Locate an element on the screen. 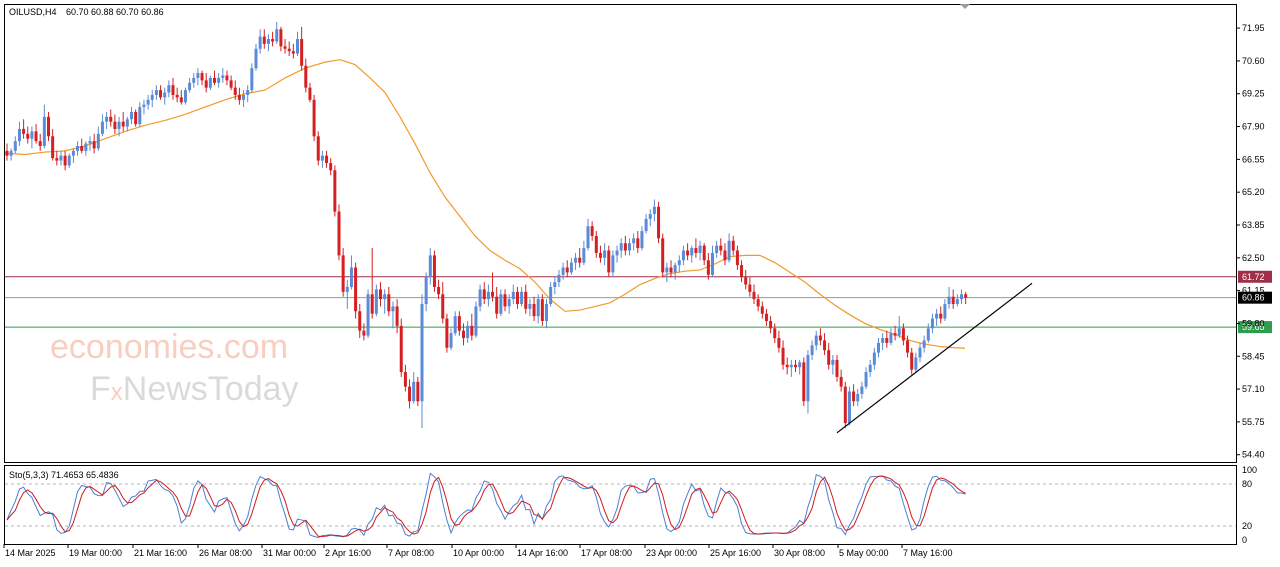  time-tick-label: 2 Apr 16:00 is located at coordinates (348, 553).